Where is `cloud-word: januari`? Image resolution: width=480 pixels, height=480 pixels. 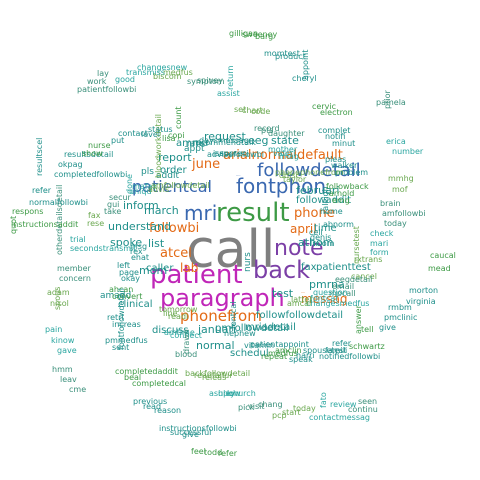
cloud-word: januari is located at coordinates (217, 329).